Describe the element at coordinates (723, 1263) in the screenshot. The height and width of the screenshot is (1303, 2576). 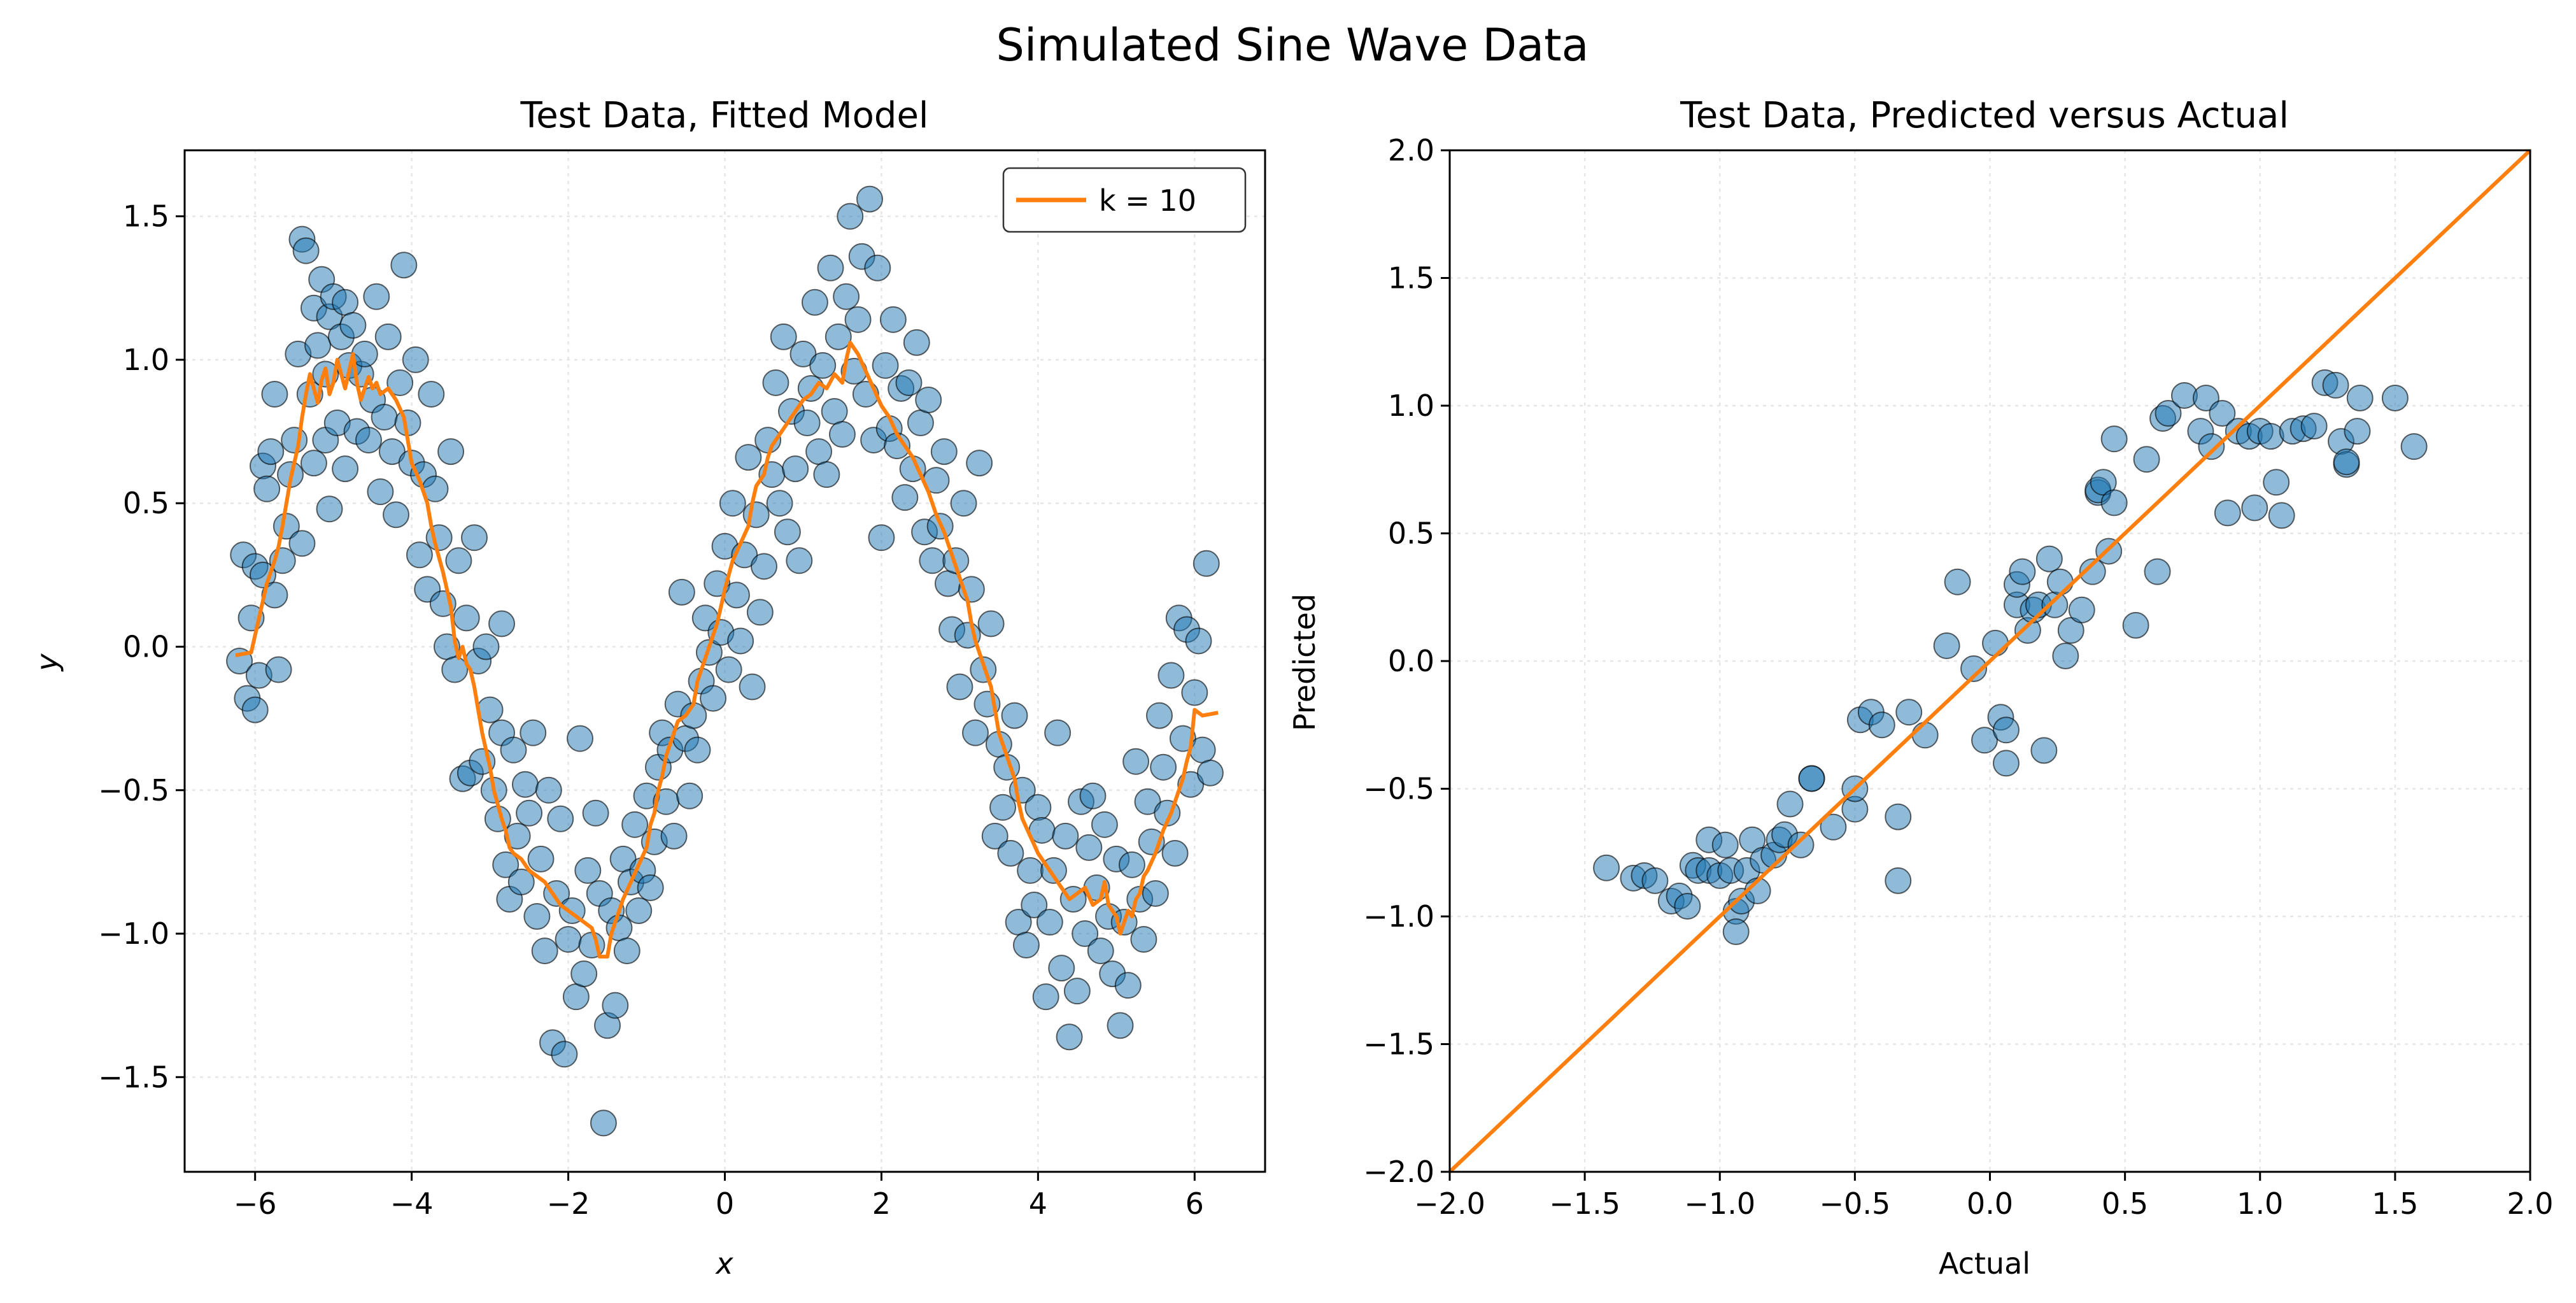
I see `left-x-axis-label: x` at that location.